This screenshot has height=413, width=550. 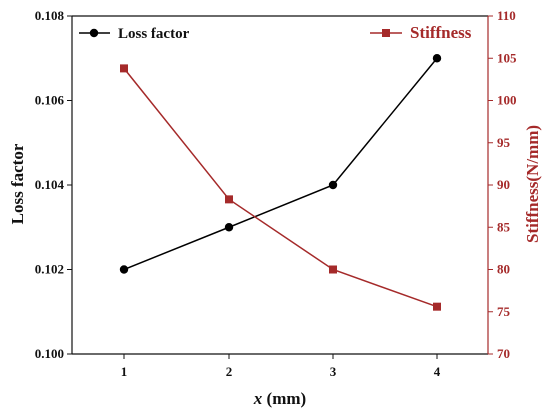 I want to click on x-axis-title: x (mm), so click(x=279, y=398).